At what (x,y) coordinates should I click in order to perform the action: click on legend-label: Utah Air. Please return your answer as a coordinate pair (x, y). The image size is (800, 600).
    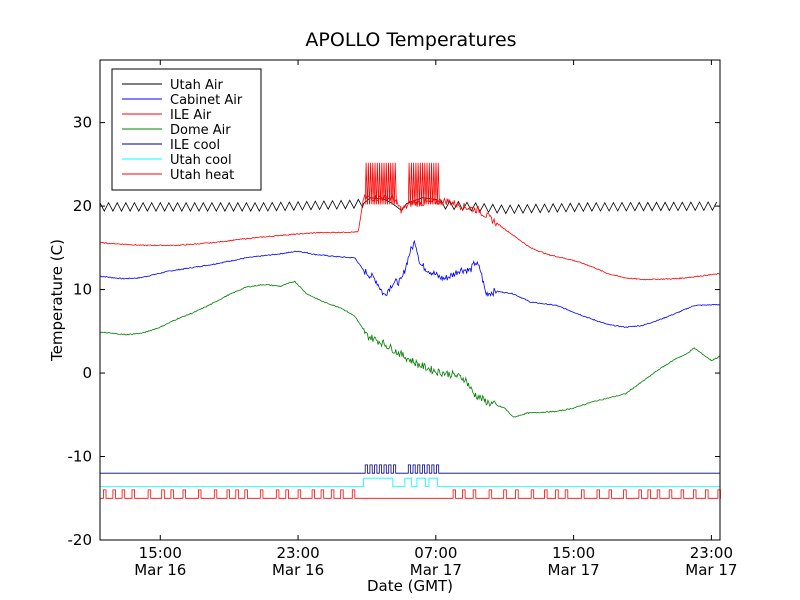
    Looking at the image, I should click on (196, 85).